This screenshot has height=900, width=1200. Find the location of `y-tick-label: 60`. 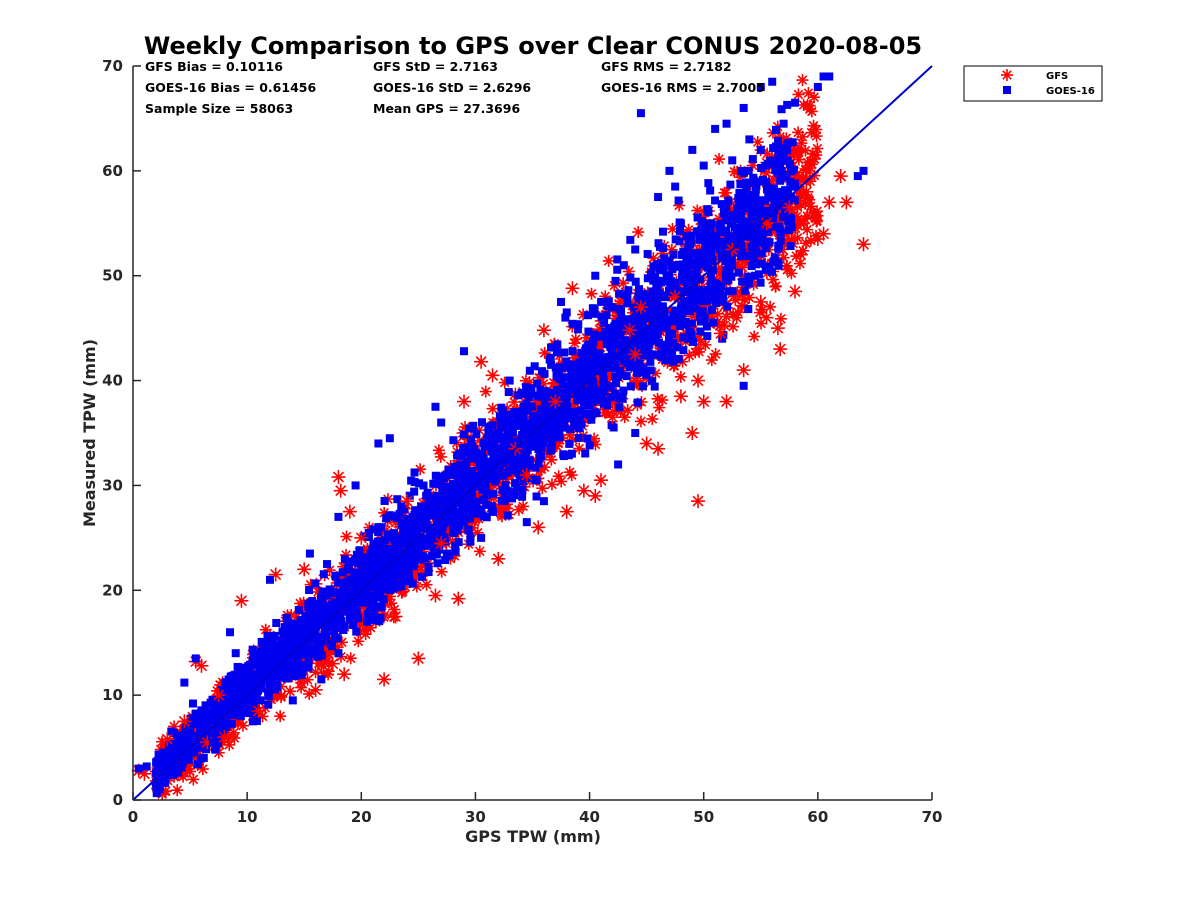

y-tick-label: 60 is located at coordinates (112, 171).